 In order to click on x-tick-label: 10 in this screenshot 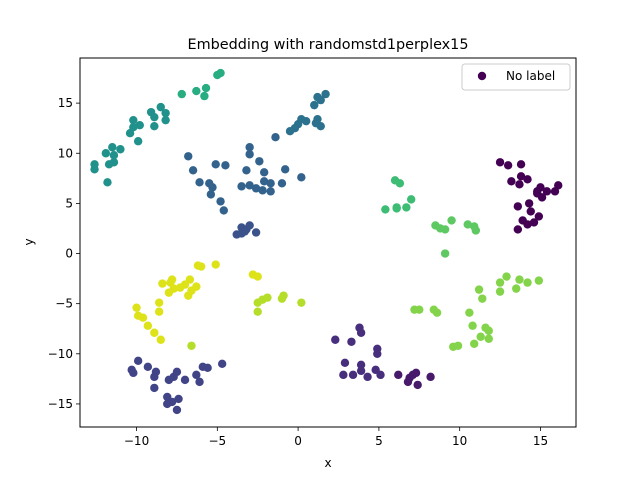, I will do `click(459, 441)`.